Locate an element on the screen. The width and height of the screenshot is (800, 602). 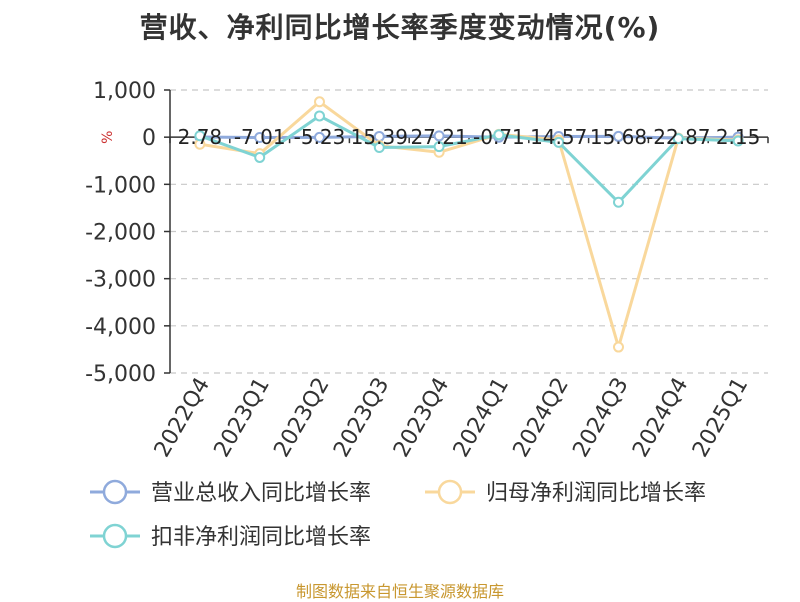
data-label: 27.21 is located at coordinates (438, 137).